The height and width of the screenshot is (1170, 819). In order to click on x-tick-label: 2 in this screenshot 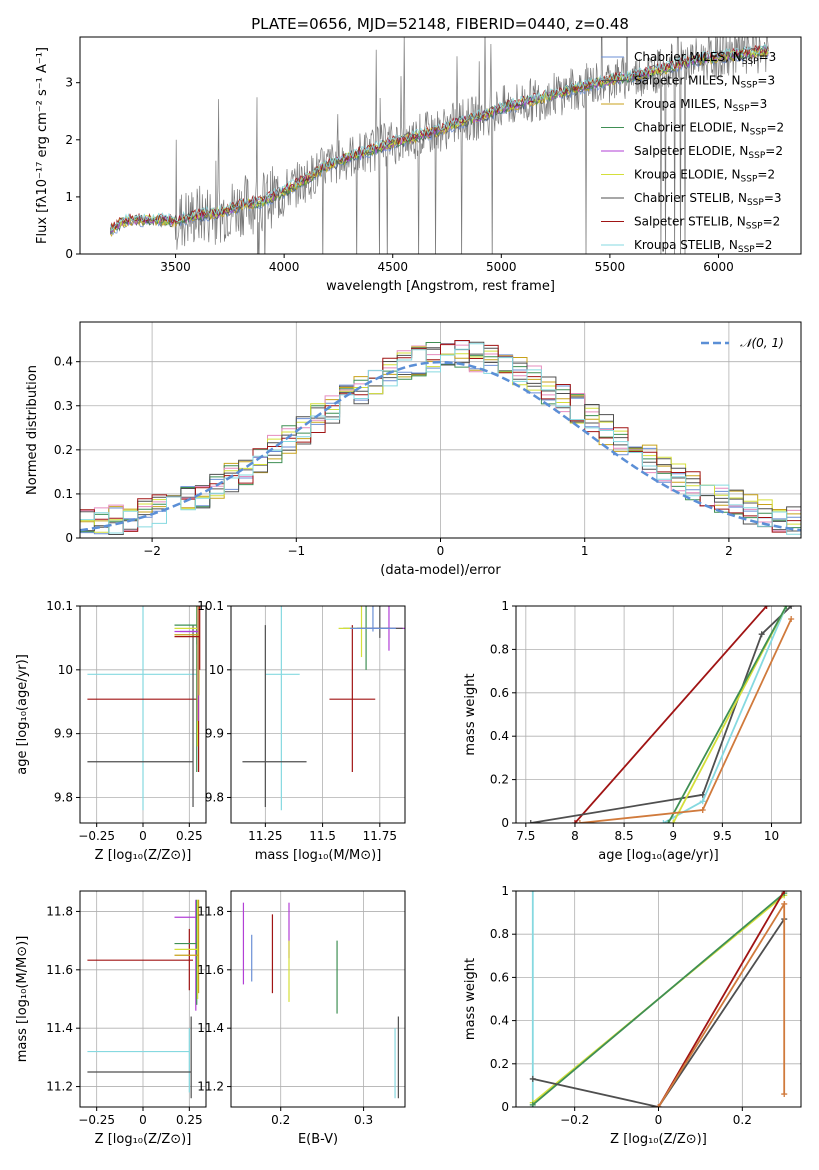, I will do `click(729, 551)`.